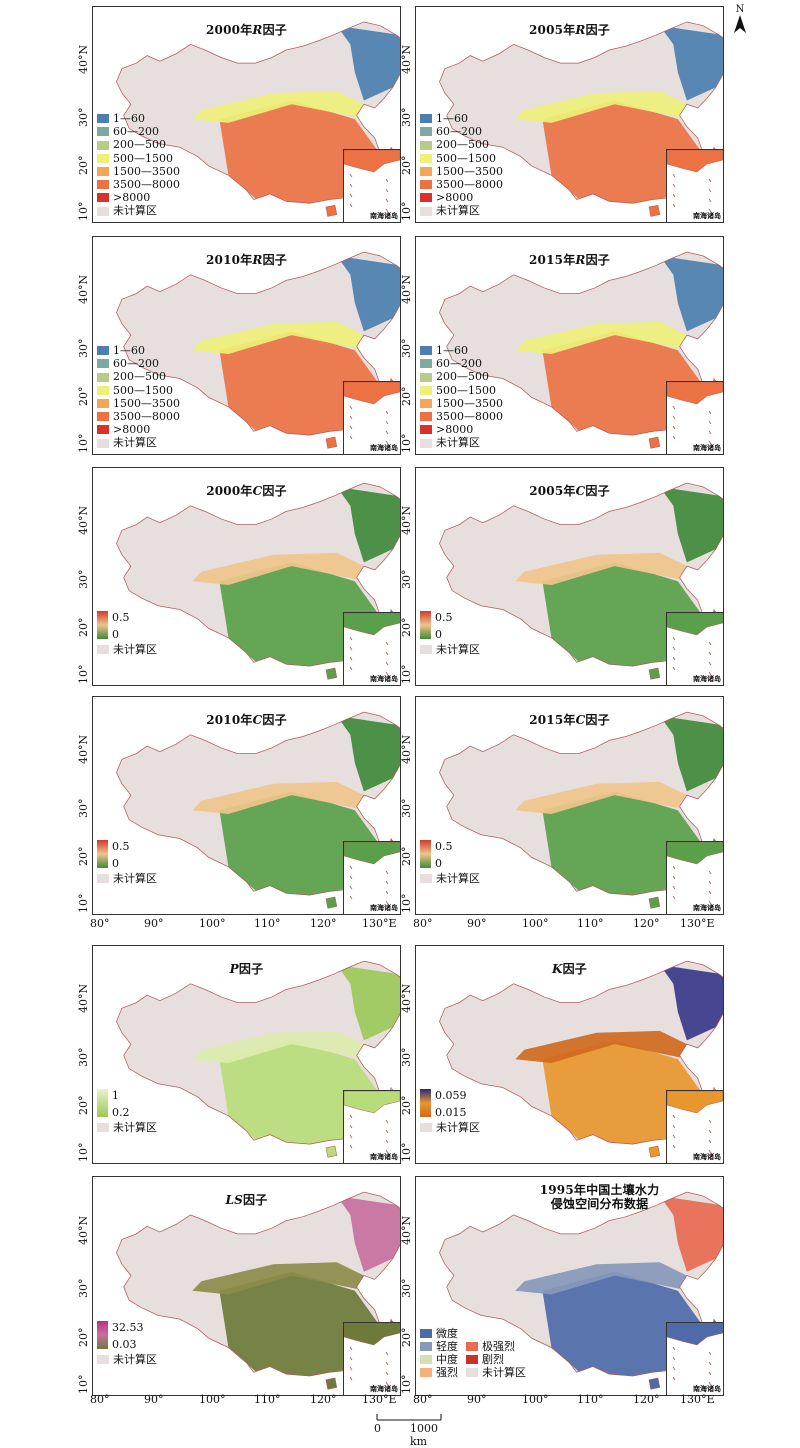  What do you see at coordinates (439, 1359) in the screenshot?
I see `legend-item: 中度` at bounding box center [439, 1359].